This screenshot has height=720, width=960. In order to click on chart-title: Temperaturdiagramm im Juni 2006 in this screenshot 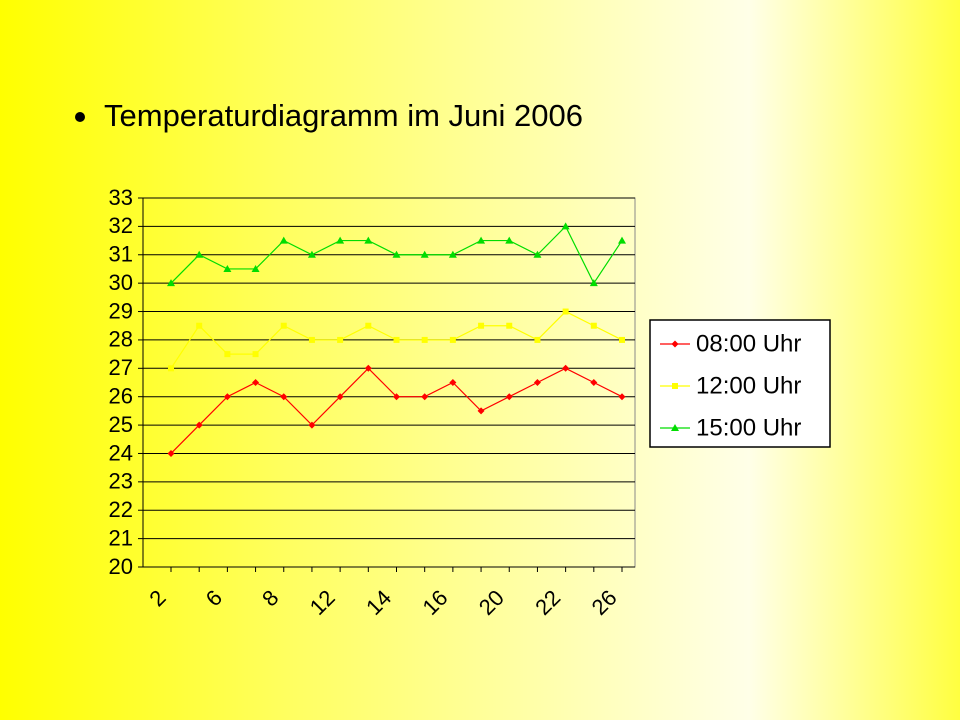, I will do `click(343, 115)`.